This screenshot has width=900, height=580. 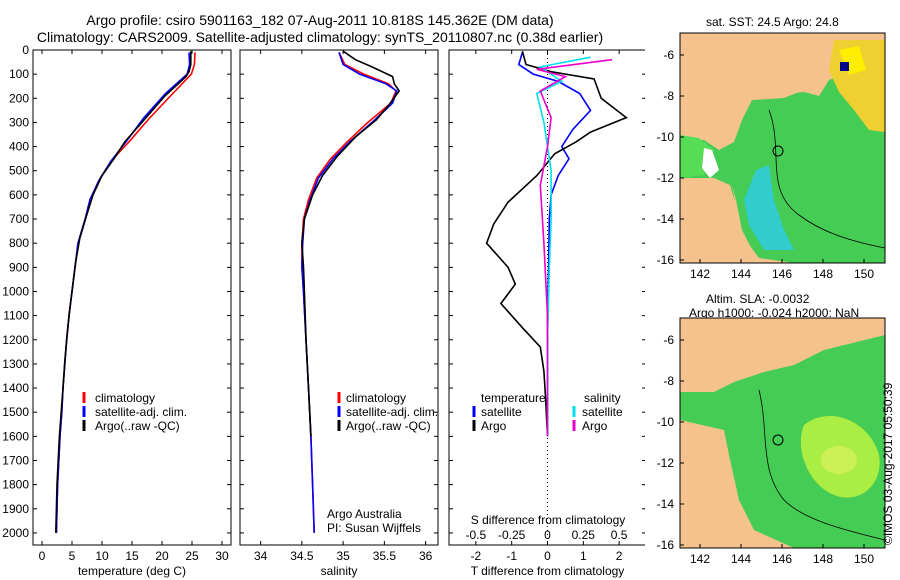 I want to click on sla-lat-tick-label: -10, so click(x=666, y=422).